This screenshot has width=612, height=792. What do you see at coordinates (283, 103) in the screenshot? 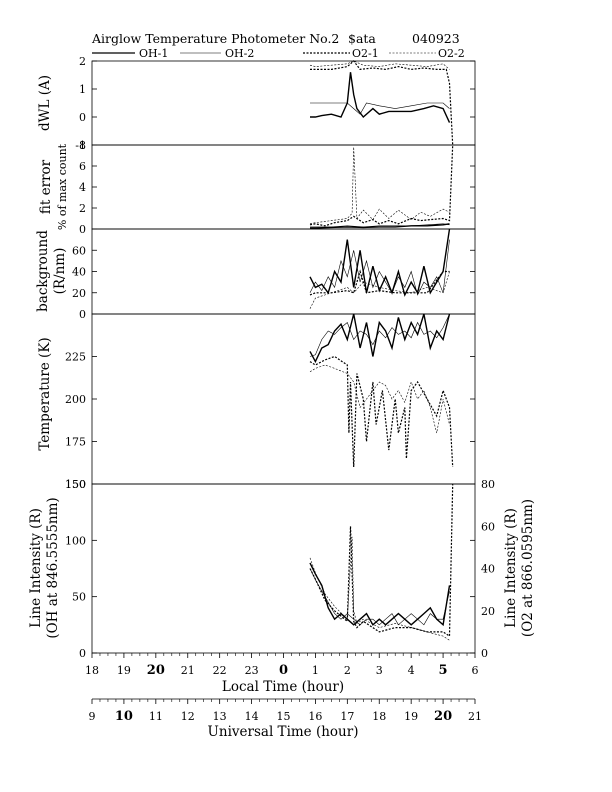
I see `panel-dwl-frame` at bounding box center [283, 103].